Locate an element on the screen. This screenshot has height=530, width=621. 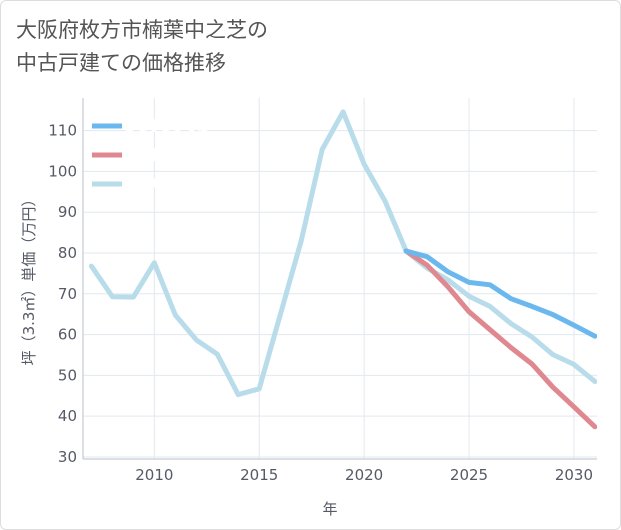
series-line-bad is located at coordinates (500, 339).